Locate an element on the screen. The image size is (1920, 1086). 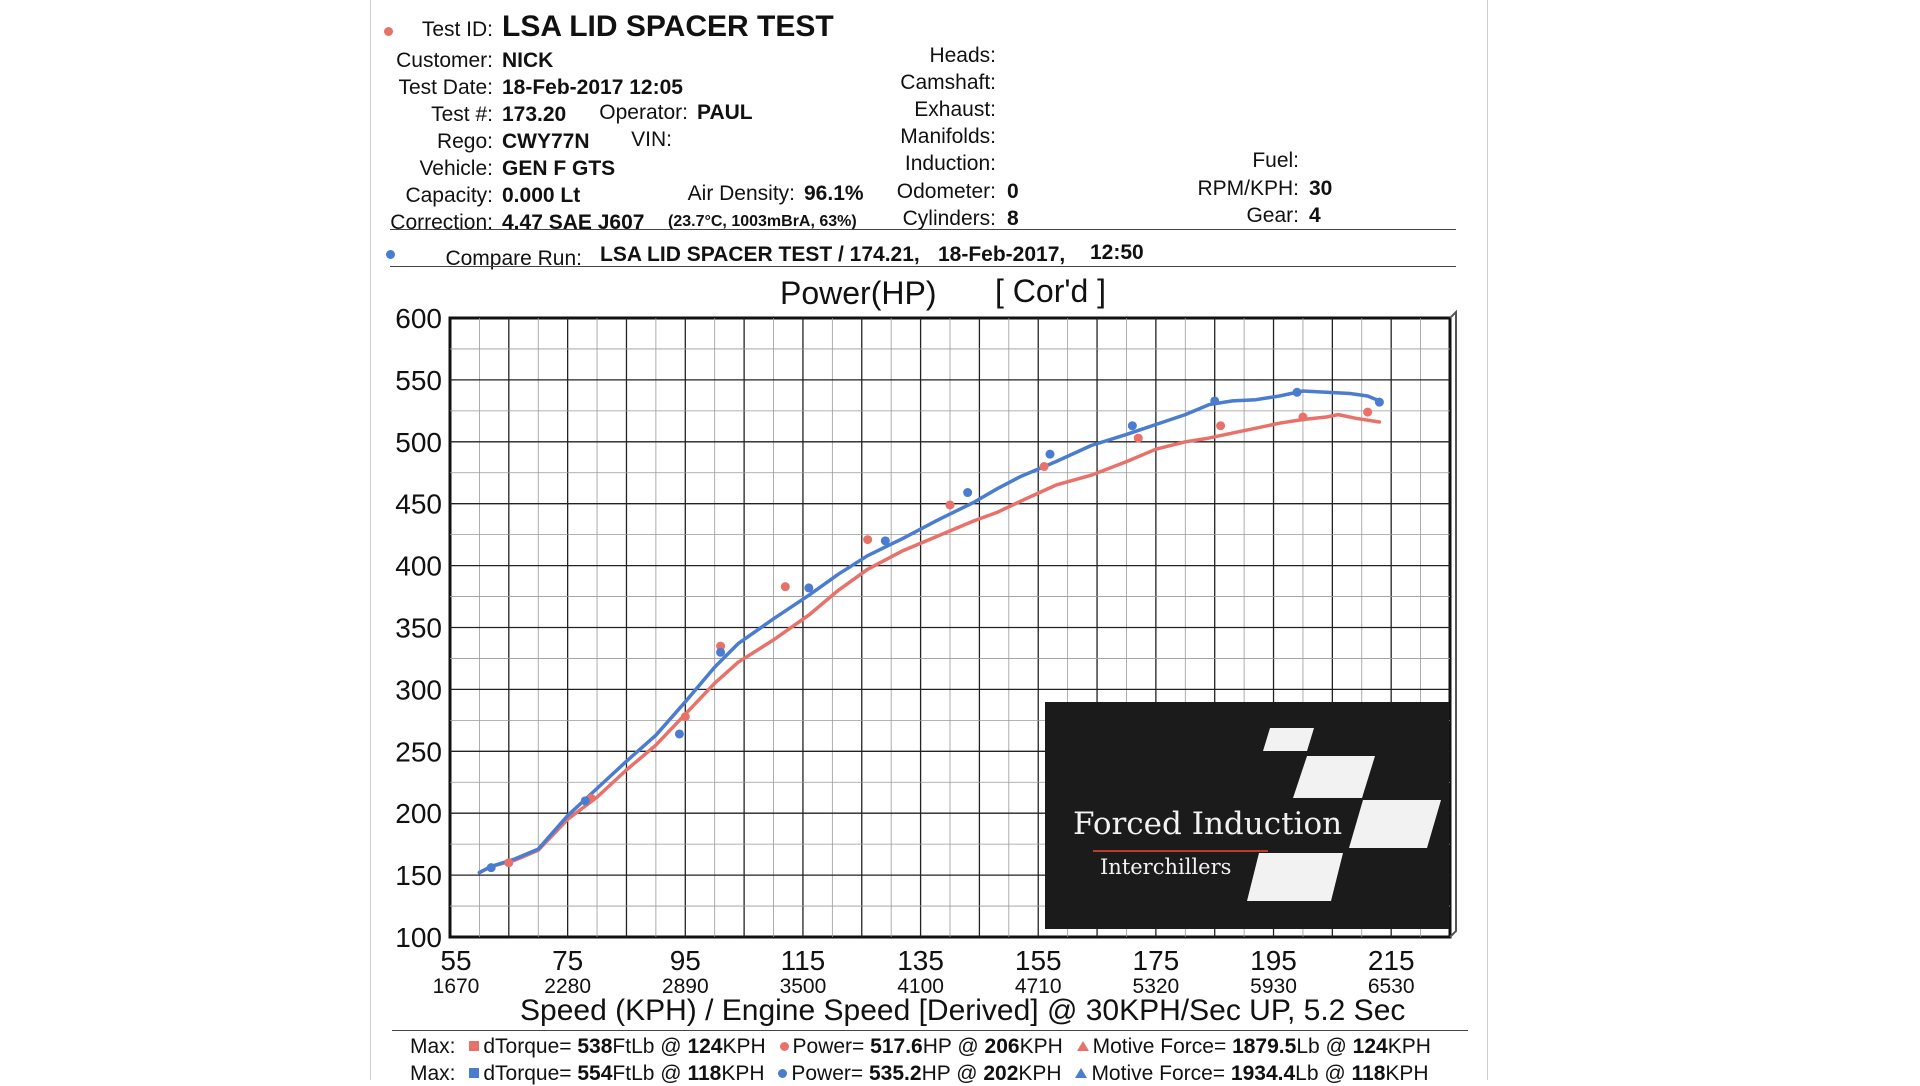
compare-run-label: Compare Run: is located at coordinates (513, 258).